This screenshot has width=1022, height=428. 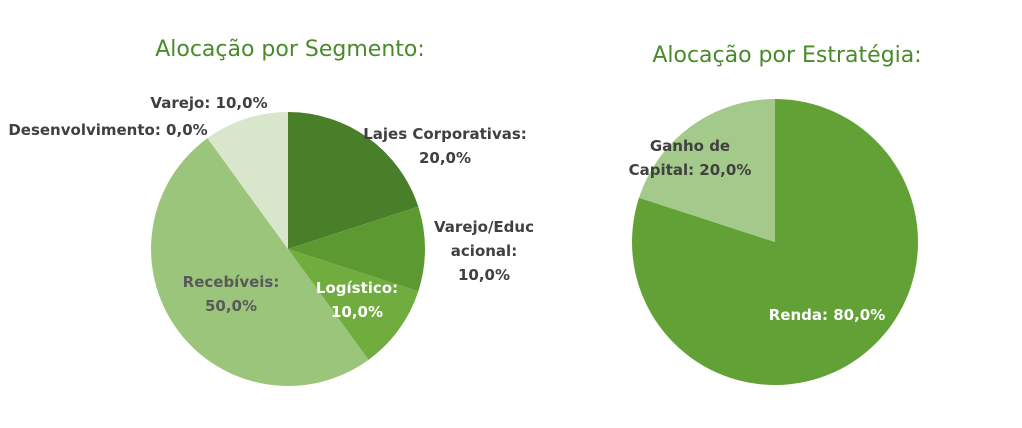 I want to click on slice-recebiveis, so click(x=260, y=262).